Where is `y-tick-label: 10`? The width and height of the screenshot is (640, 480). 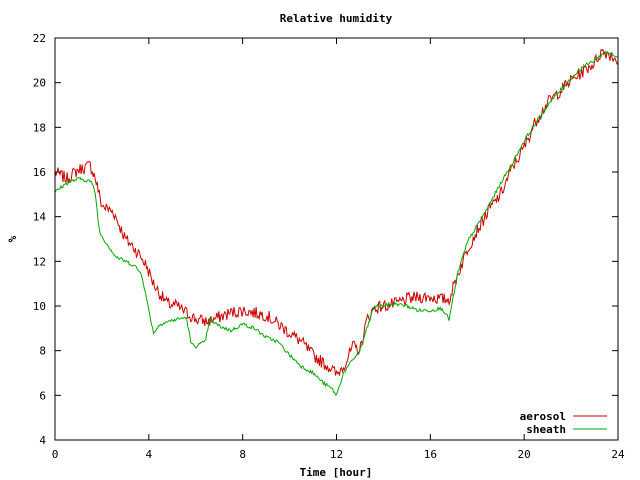 y-tick-label: 10 is located at coordinates (39, 306).